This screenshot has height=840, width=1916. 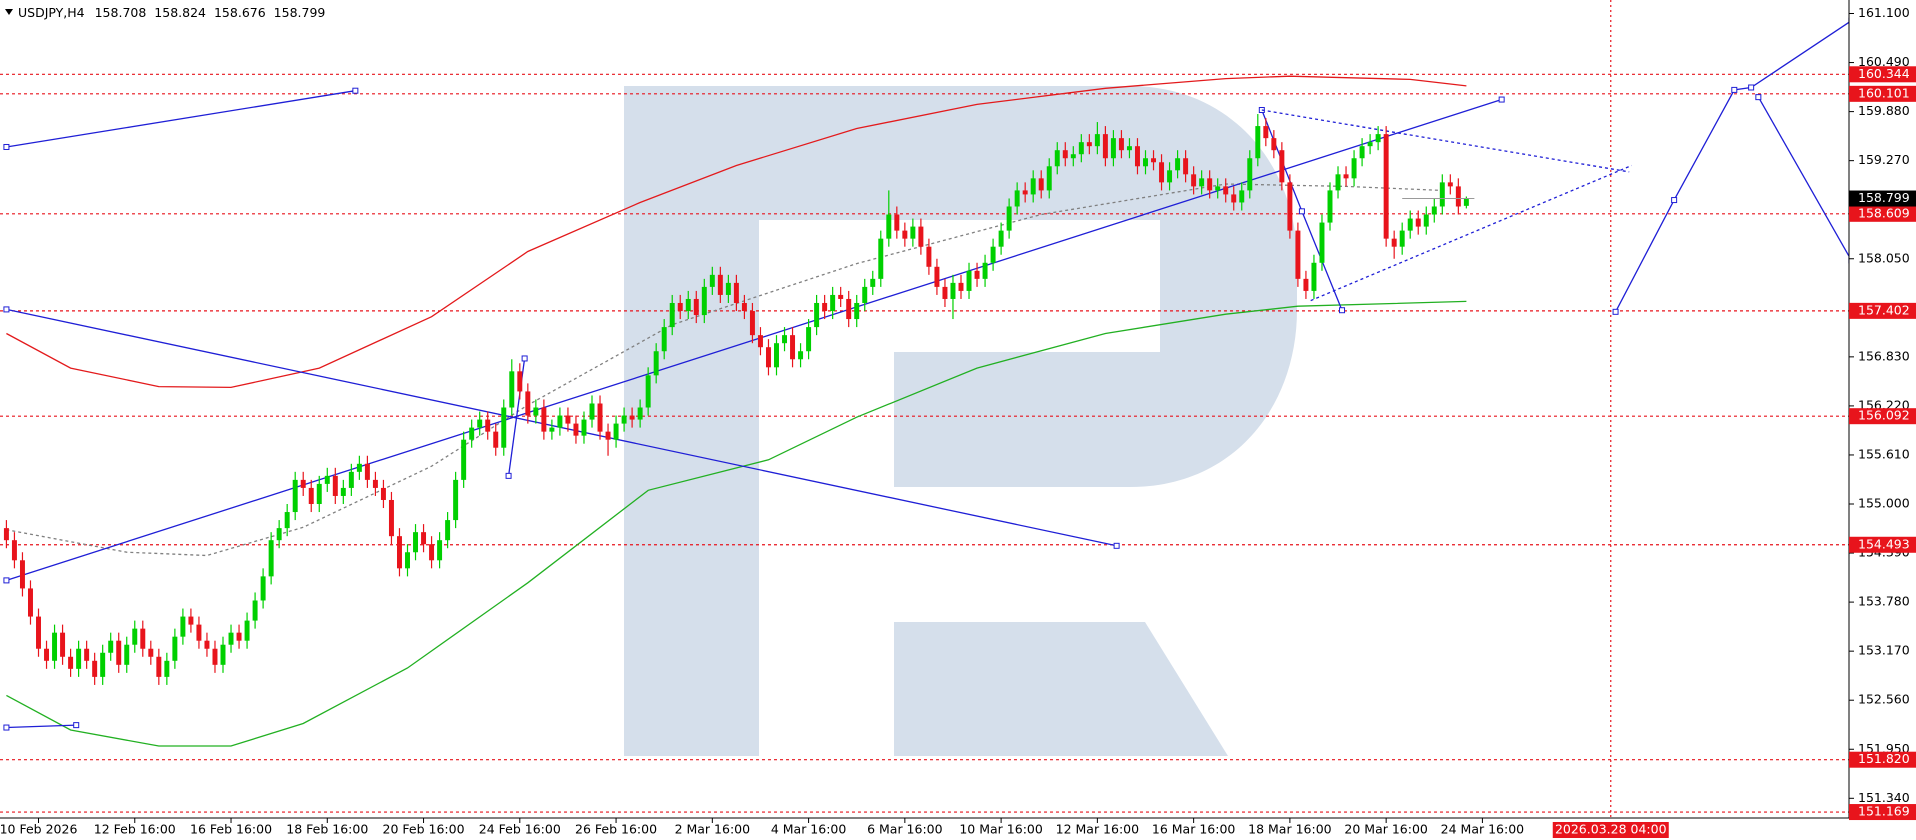 I want to click on y-tick-label: 159.880, so click(x=1884, y=110).